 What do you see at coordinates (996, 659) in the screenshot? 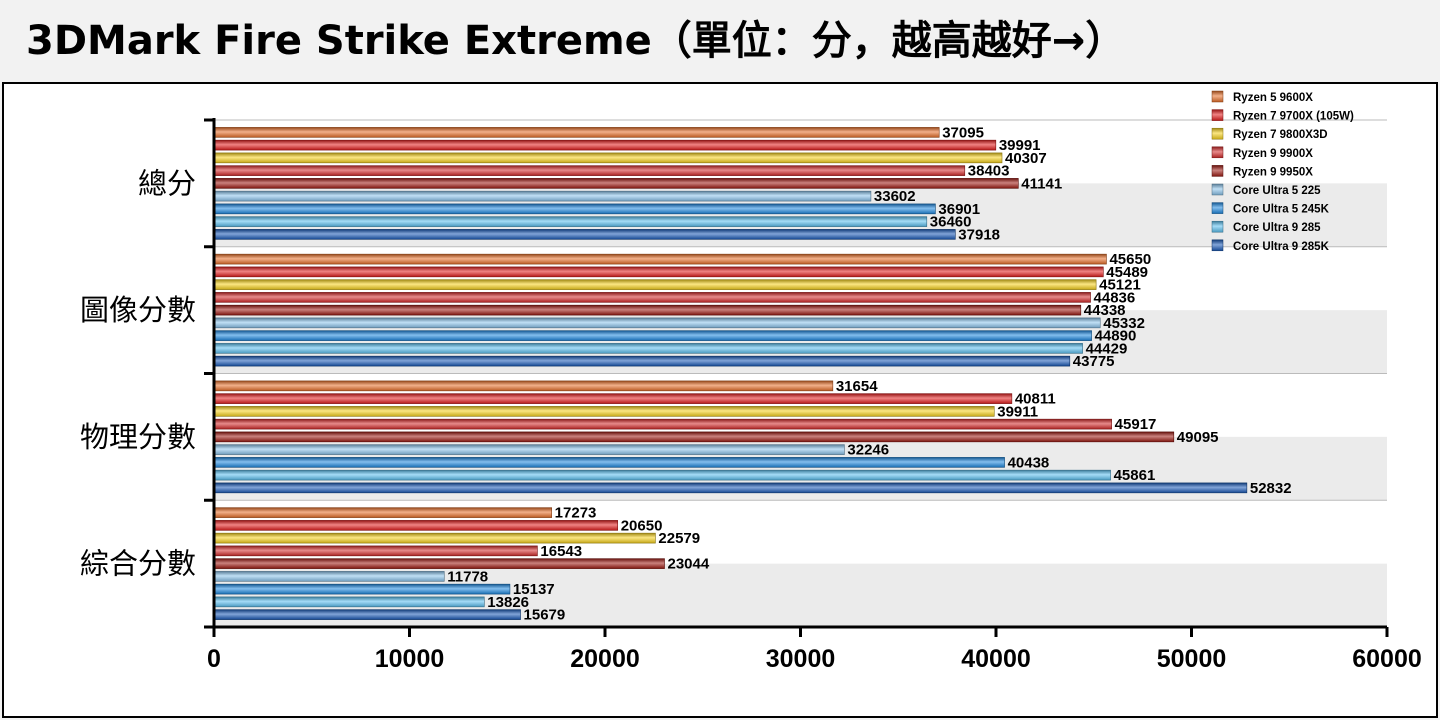
I see `x-tick-label: 40000` at bounding box center [996, 659].